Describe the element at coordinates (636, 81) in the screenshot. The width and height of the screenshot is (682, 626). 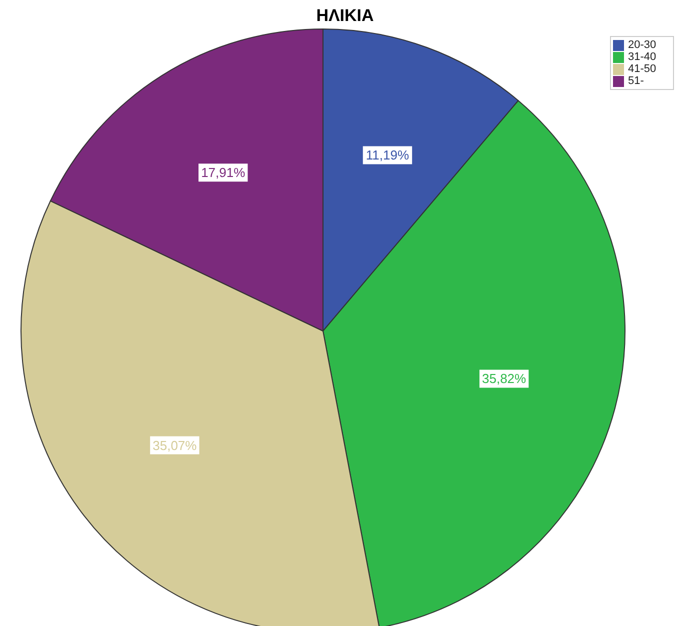
I see `legend-label: 51-` at that location.